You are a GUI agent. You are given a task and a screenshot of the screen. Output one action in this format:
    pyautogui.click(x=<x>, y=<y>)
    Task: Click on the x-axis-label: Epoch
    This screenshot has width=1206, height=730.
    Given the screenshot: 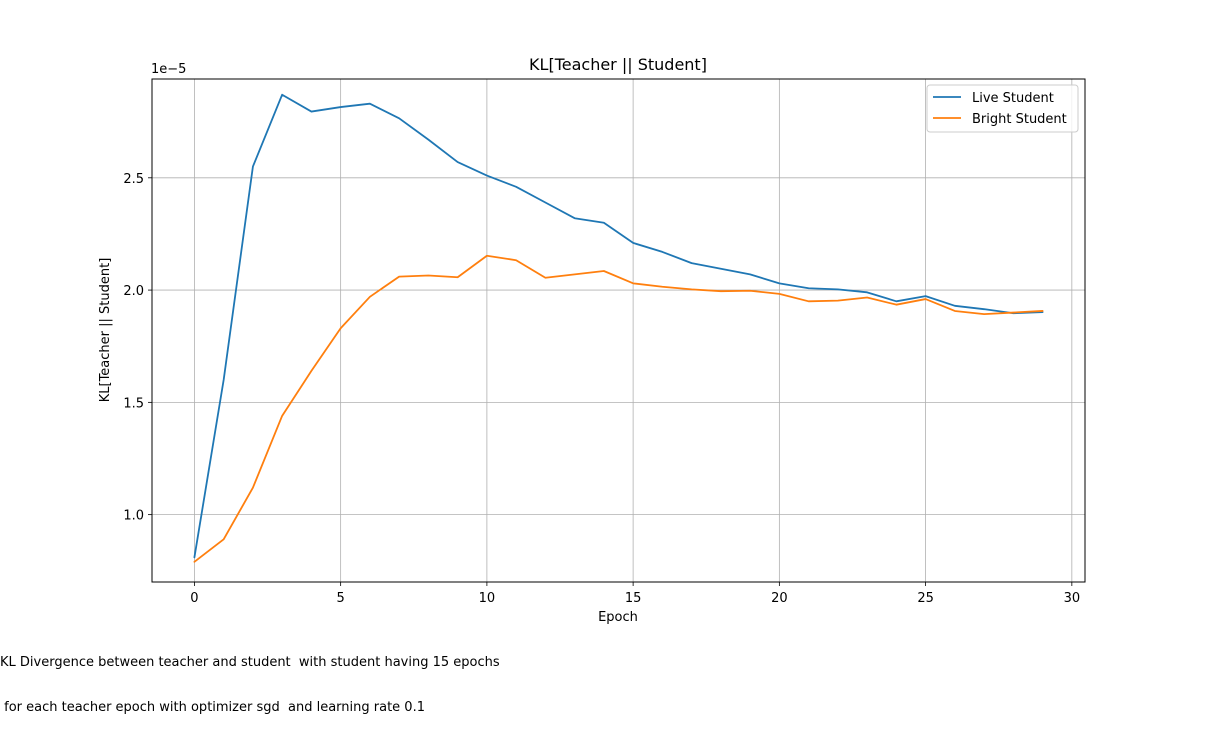 What is the action you would take?
    pyautogui.click(x=618, y=617)
    